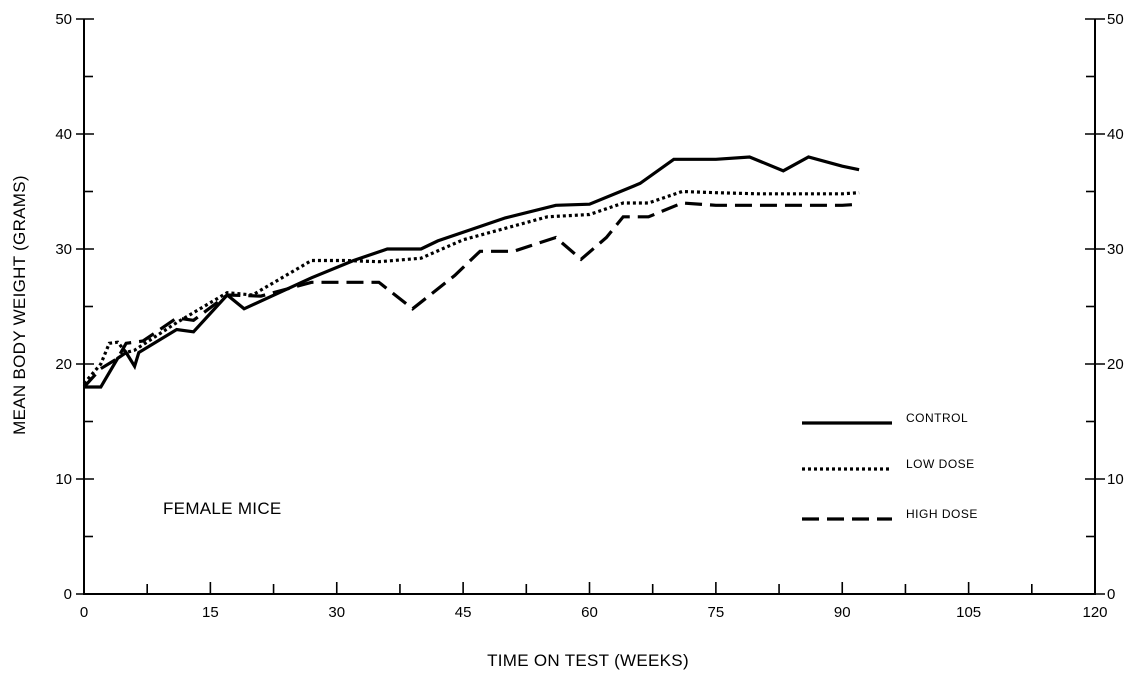  What do you see at coordinates (1115, 19) in the screenshot?
I see `y-tick-label-right: 50` at bounding box center [1115, 19].